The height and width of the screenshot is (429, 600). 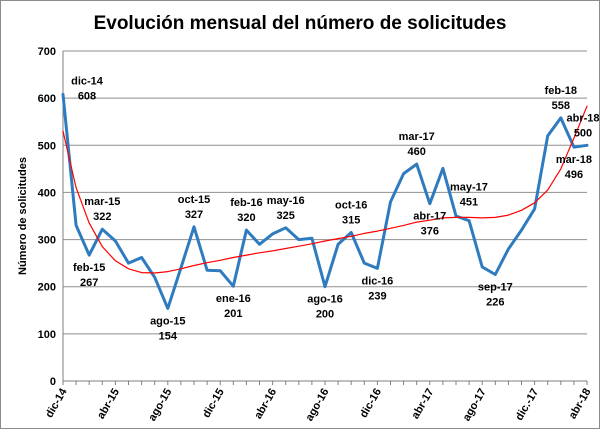 I want to click on data-label-month: dic-16, so click(x=378, y=281).